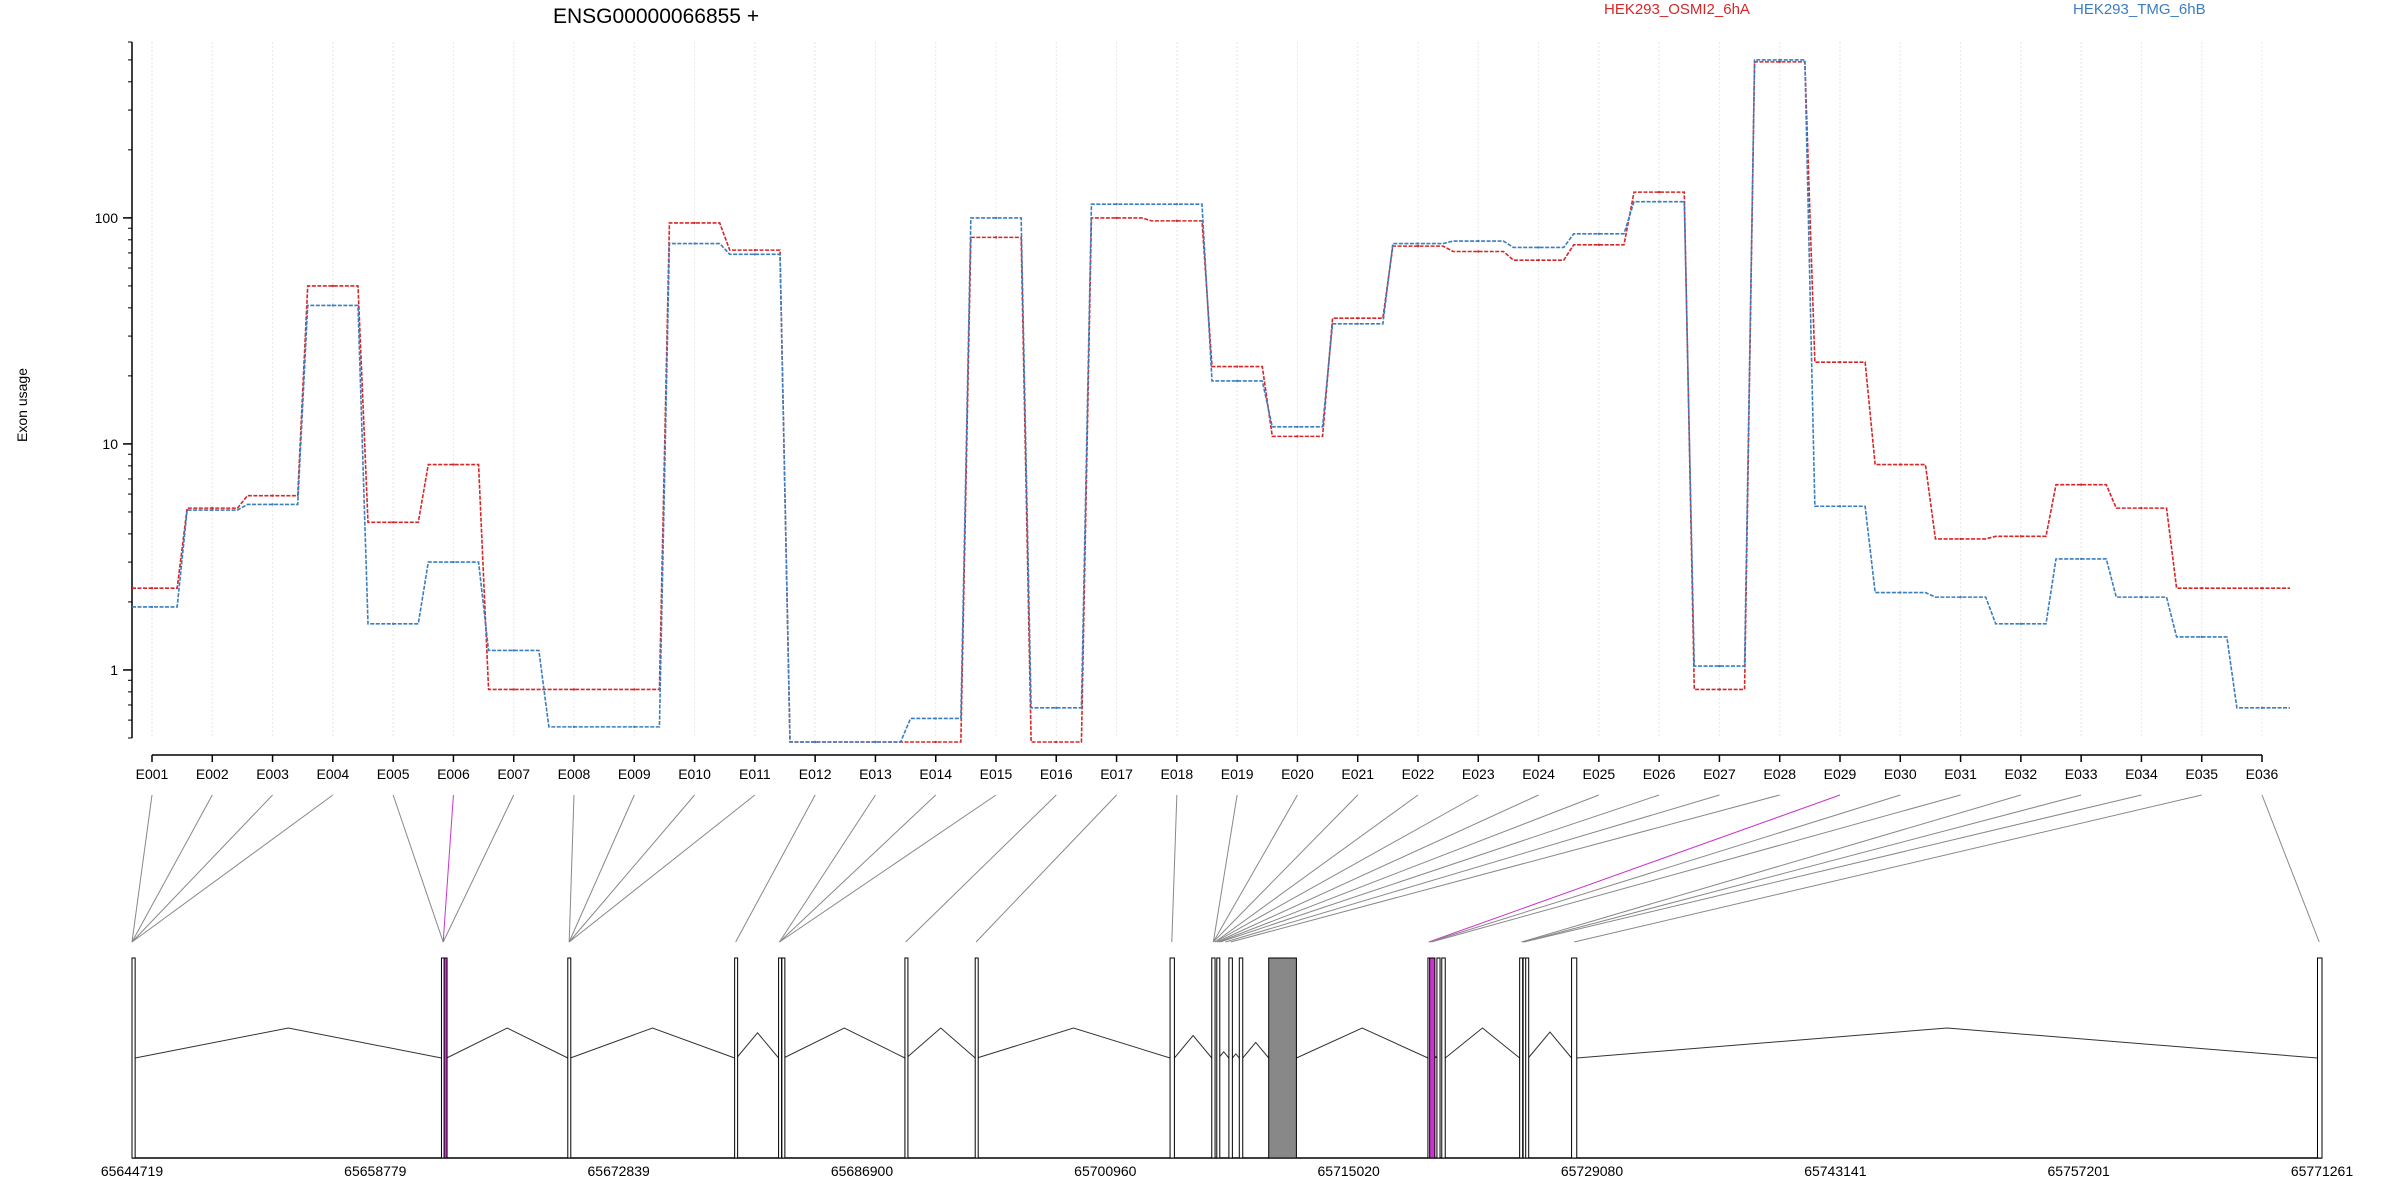  I want to click on exon-connectors, so click(1225, 868).